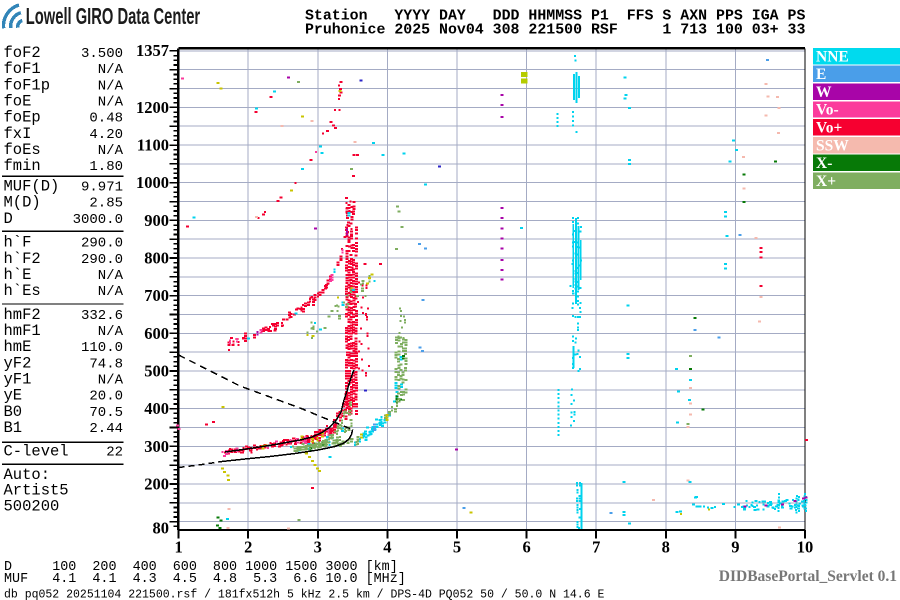 The width and height of the screenshot is (900, 600). What do you see at coordinates (32, 187) in the screenshot?
I see `svg-text: MUF(D)` at bounding box center [32, 187].